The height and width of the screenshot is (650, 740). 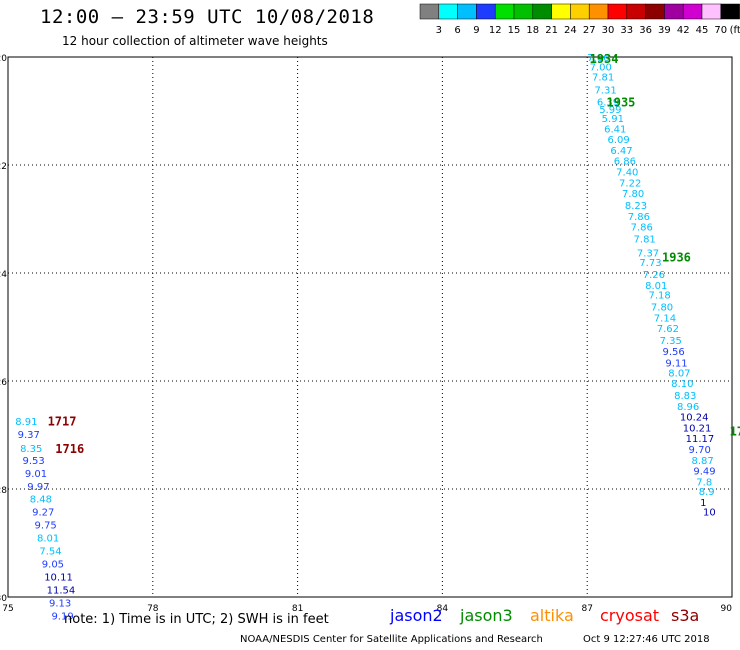 What do you see at coordinates (62, 616) in the screenshot?
I see `wave-height-value: 9.19` at bounding box center [62, 616].